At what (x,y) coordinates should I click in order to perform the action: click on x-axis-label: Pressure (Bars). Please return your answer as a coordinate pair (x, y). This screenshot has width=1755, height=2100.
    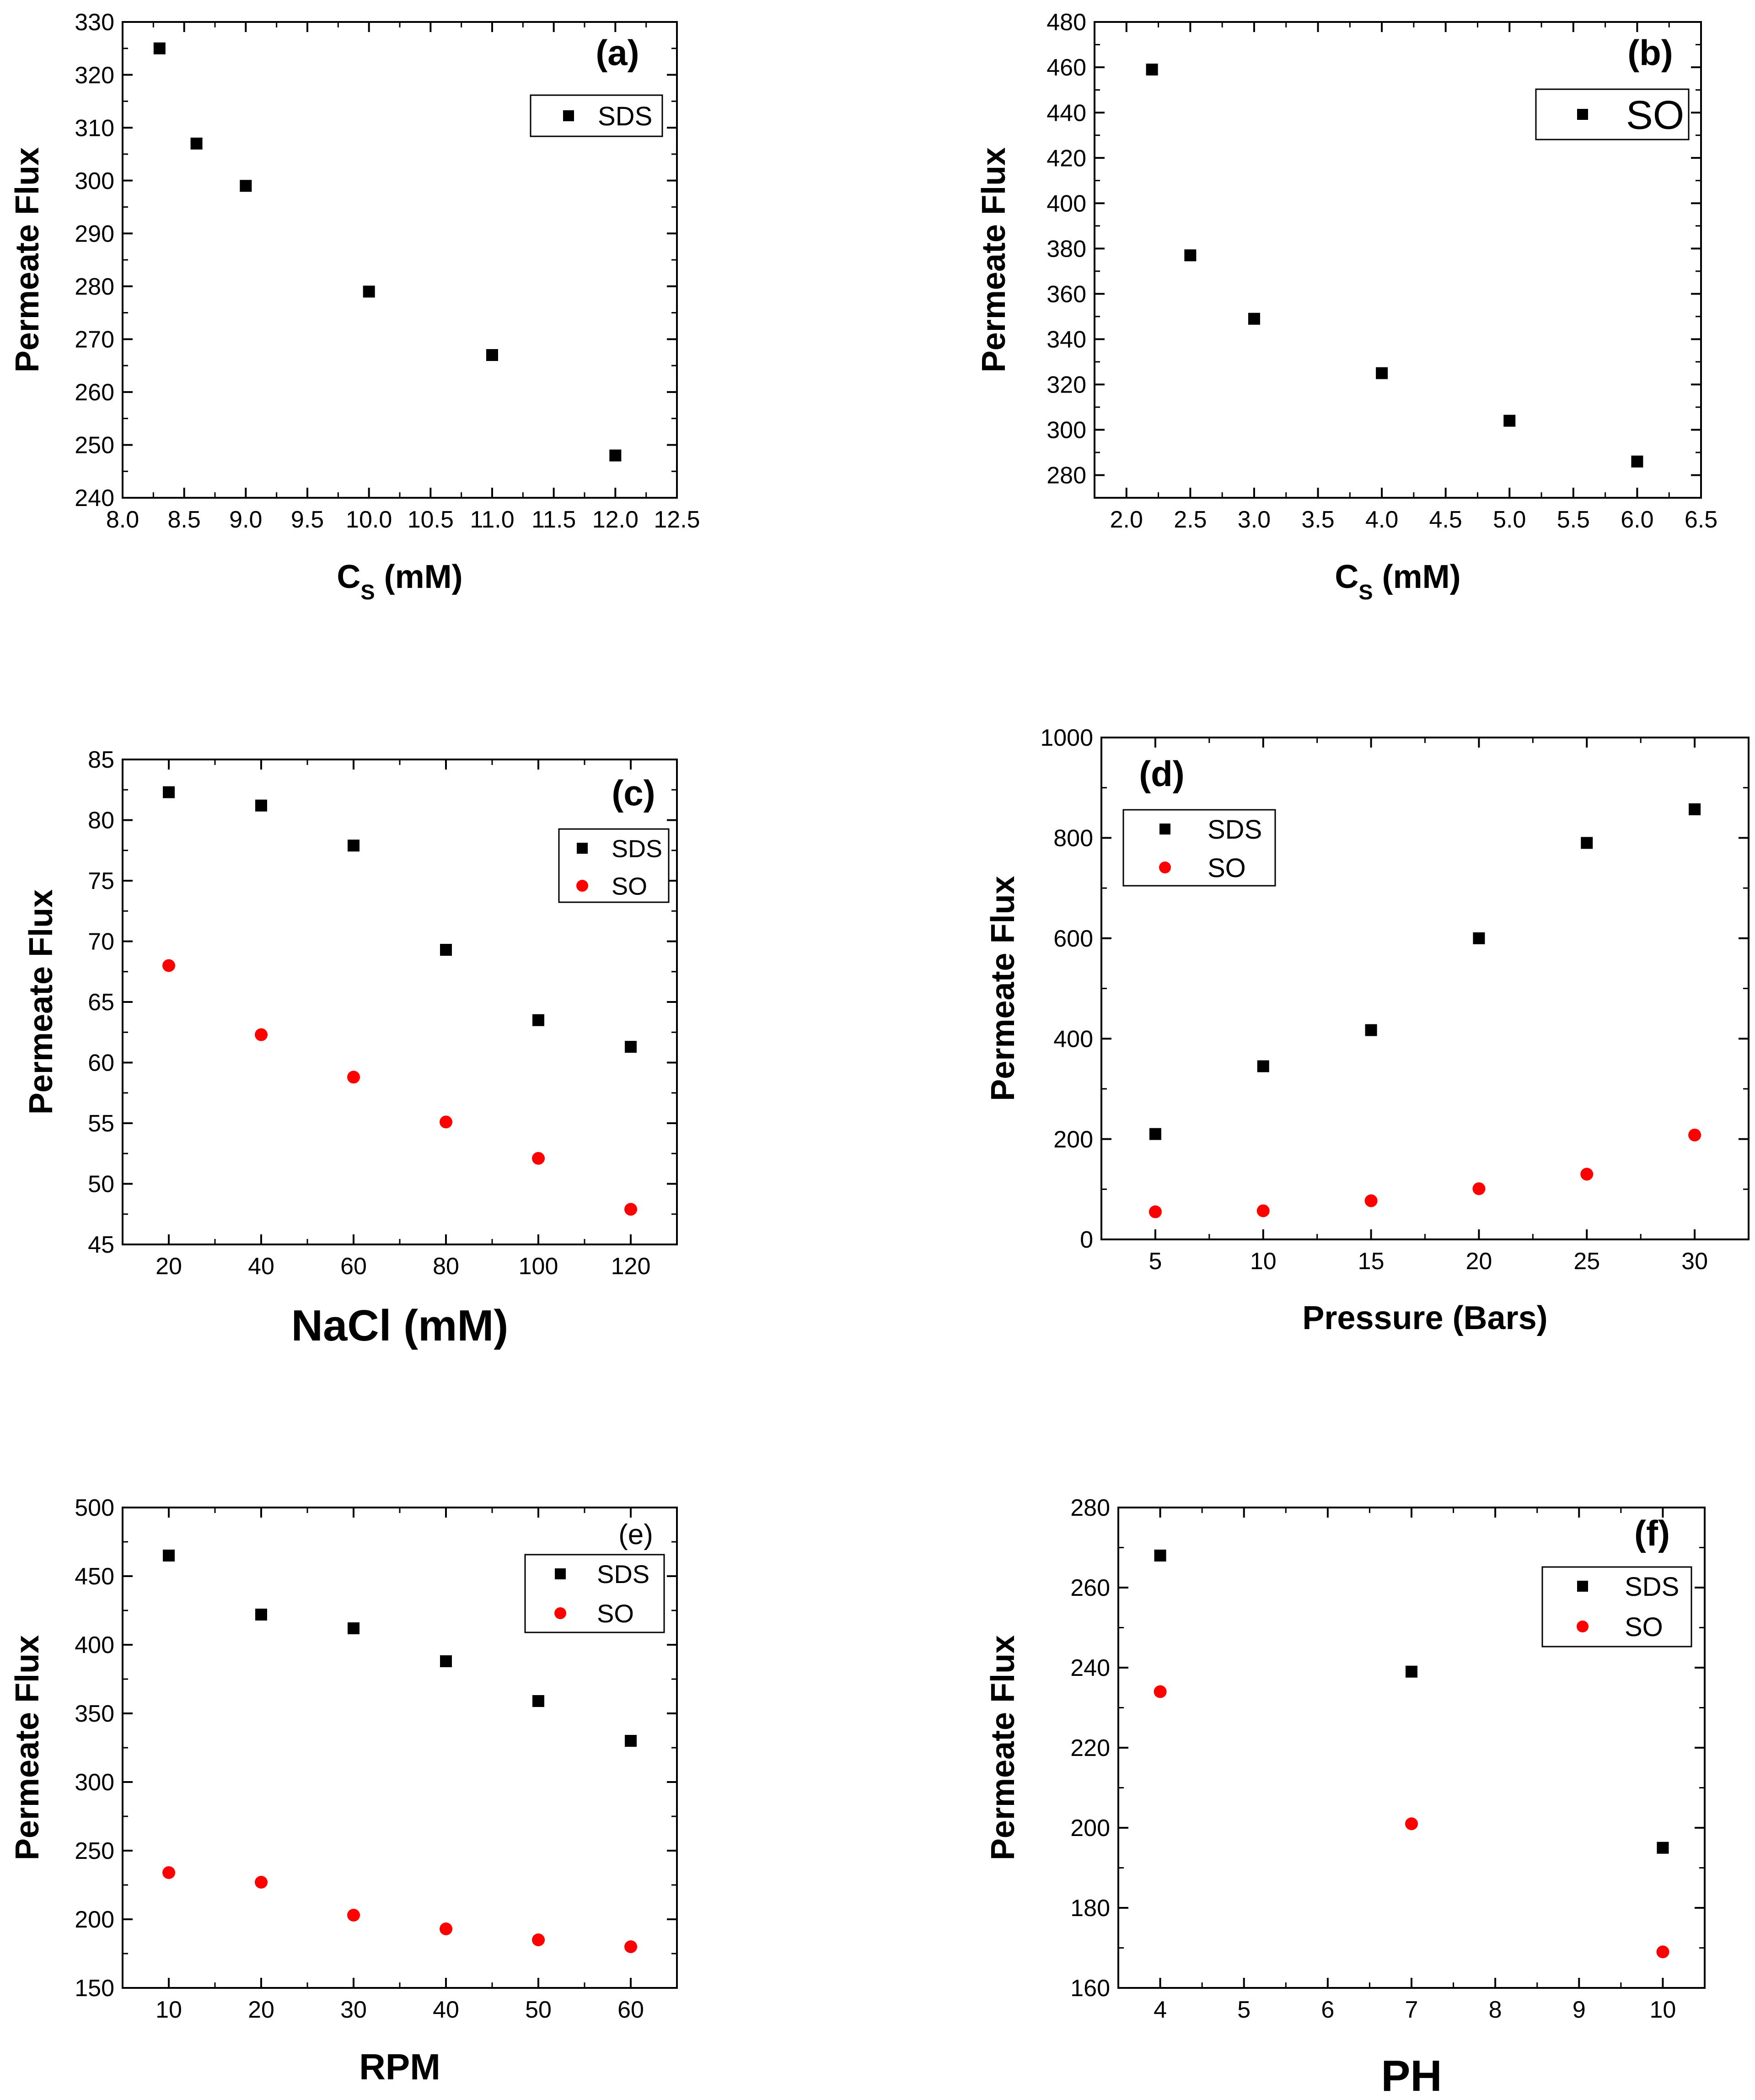
    Looking at the image, I should click on (1424, 1318).